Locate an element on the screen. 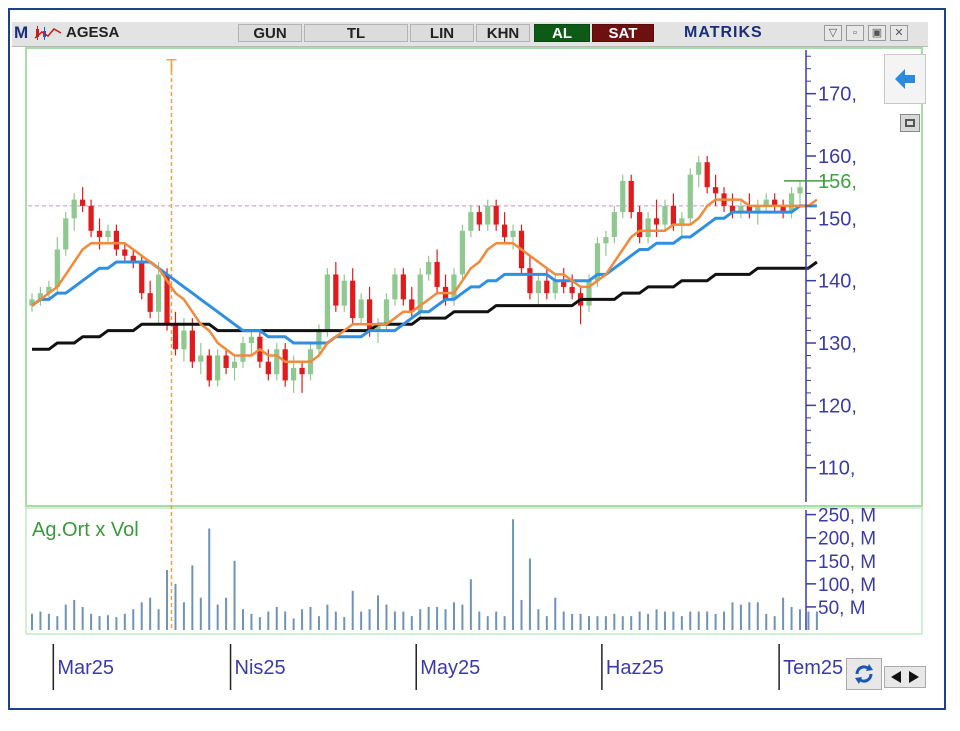 Image resolution: width=960 pixels, height=731 pixels. currency-button: TL is located at coordinates (356, 33).